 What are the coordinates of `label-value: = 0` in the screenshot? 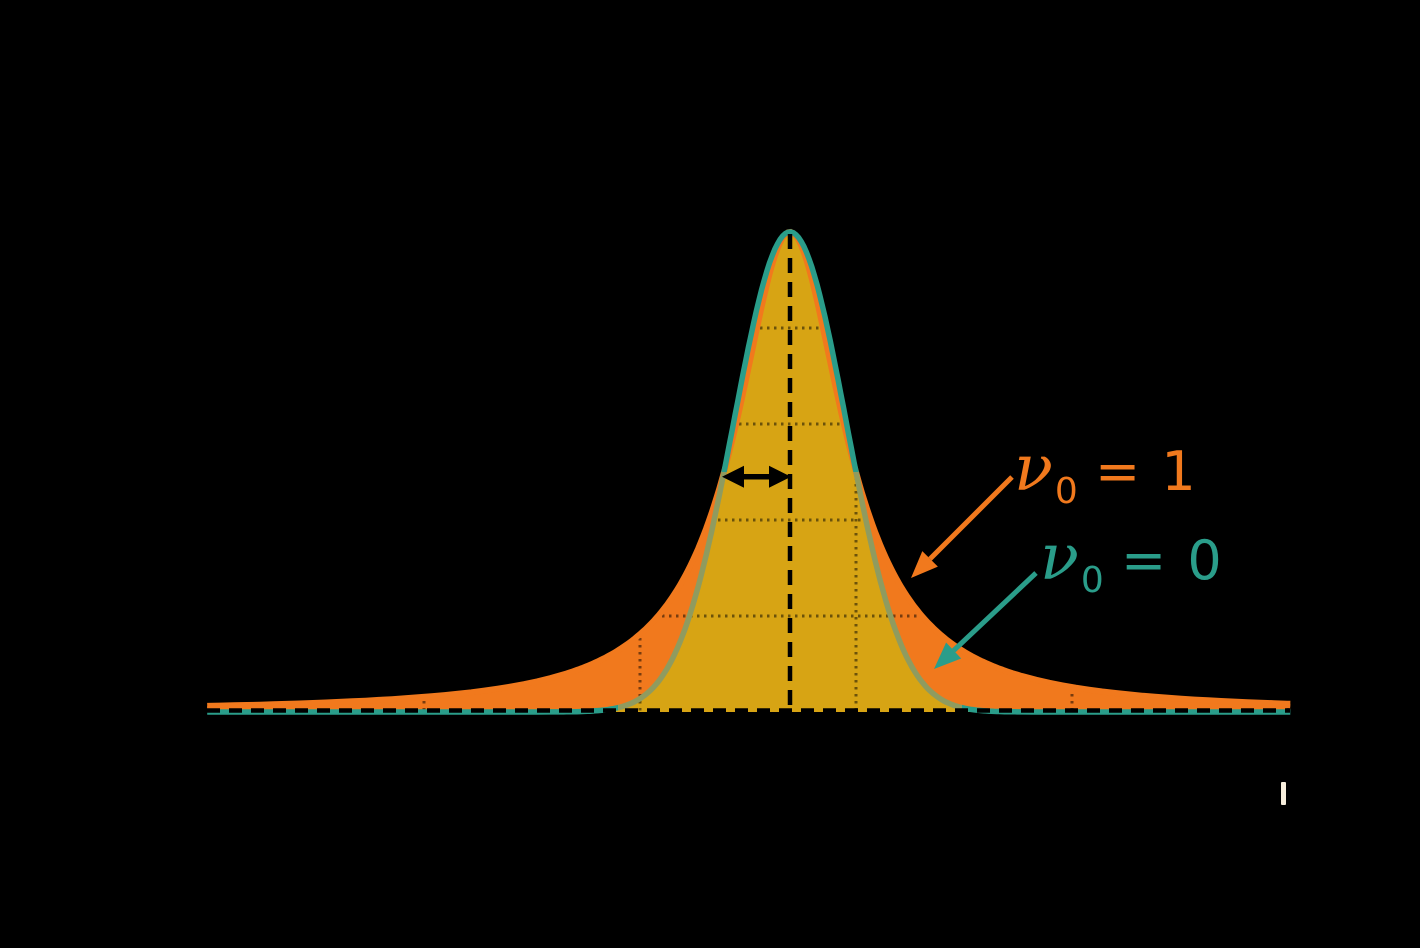 It's located at (1162, 560).